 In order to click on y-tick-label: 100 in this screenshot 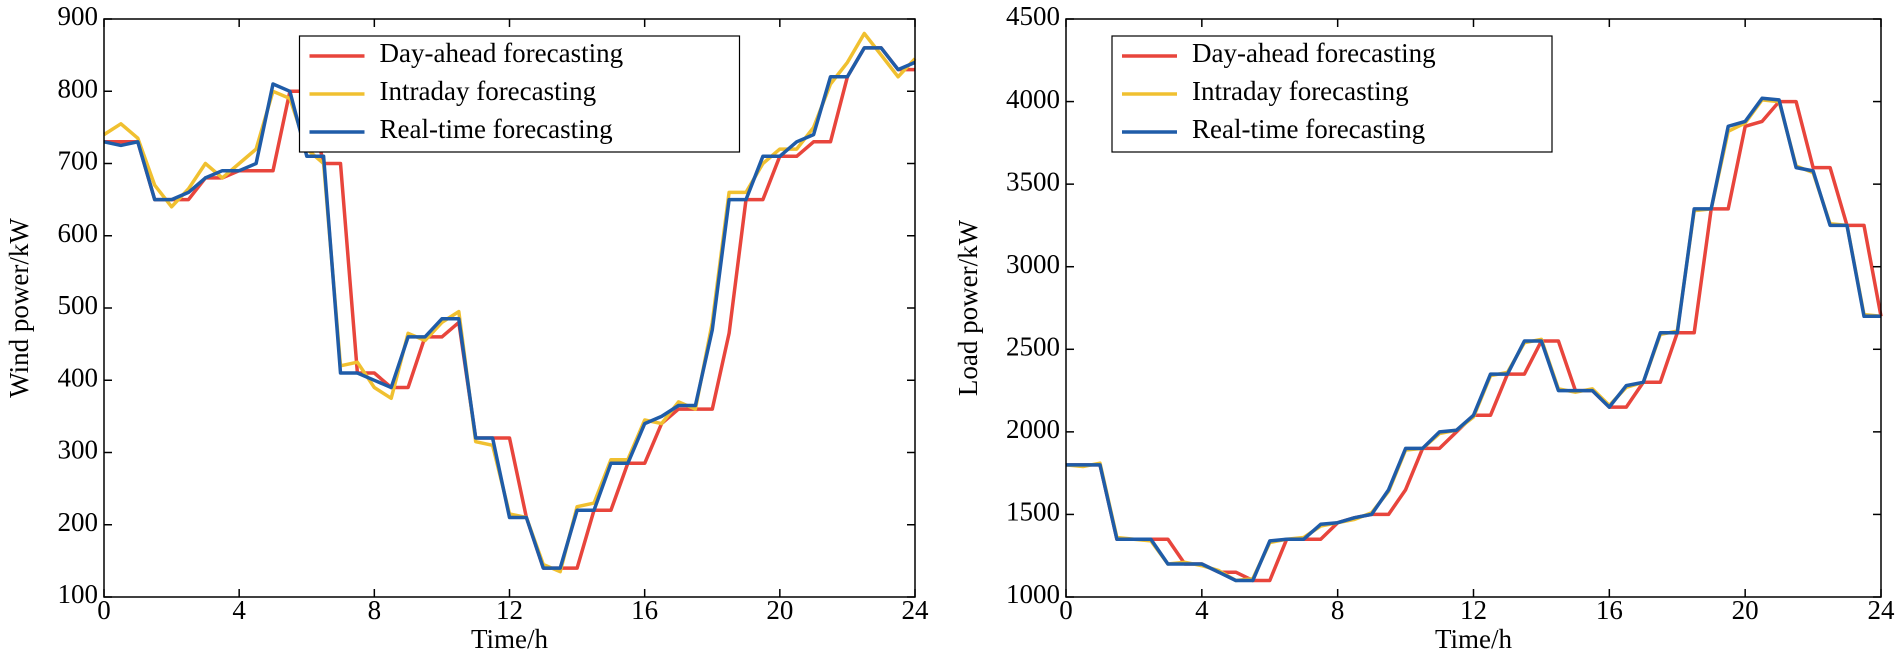, I will do `click(78, 594)`.